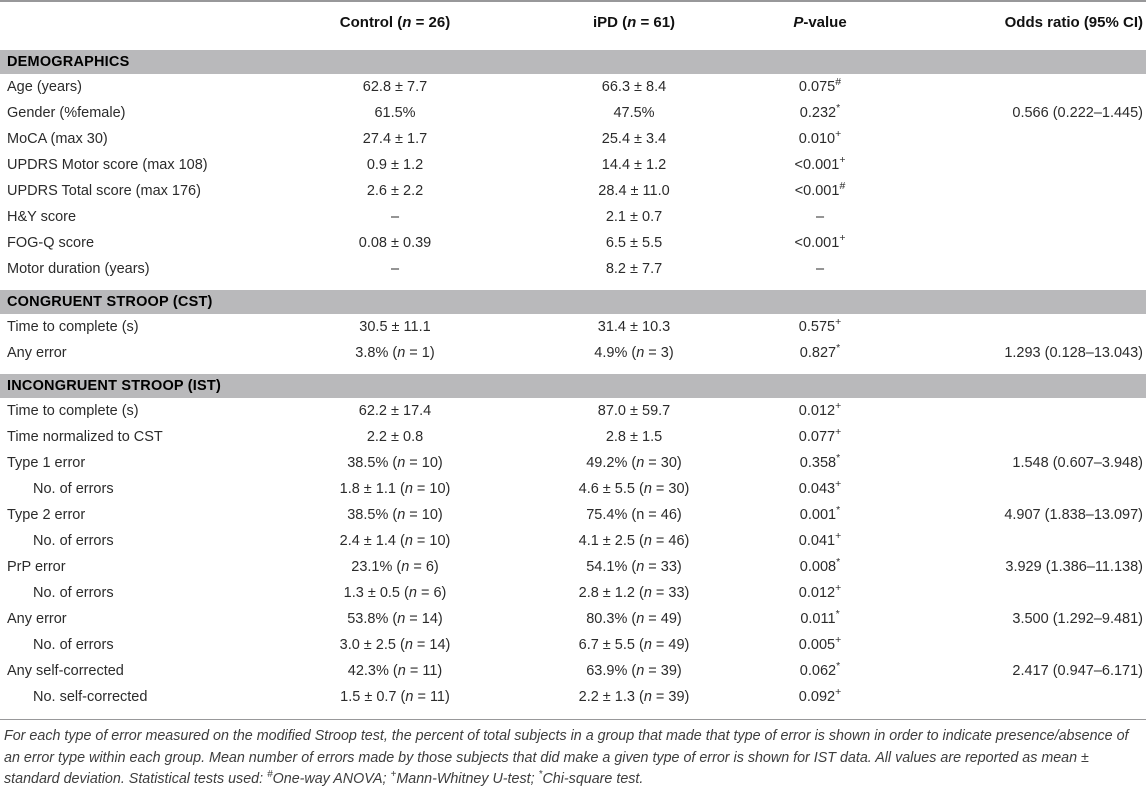 The image size is (1146, 797). Describe the element at coordinates (395, 645) in the screenshot. I see `control-value: 3.0 ± 2.5 (n = 14)` at that location.